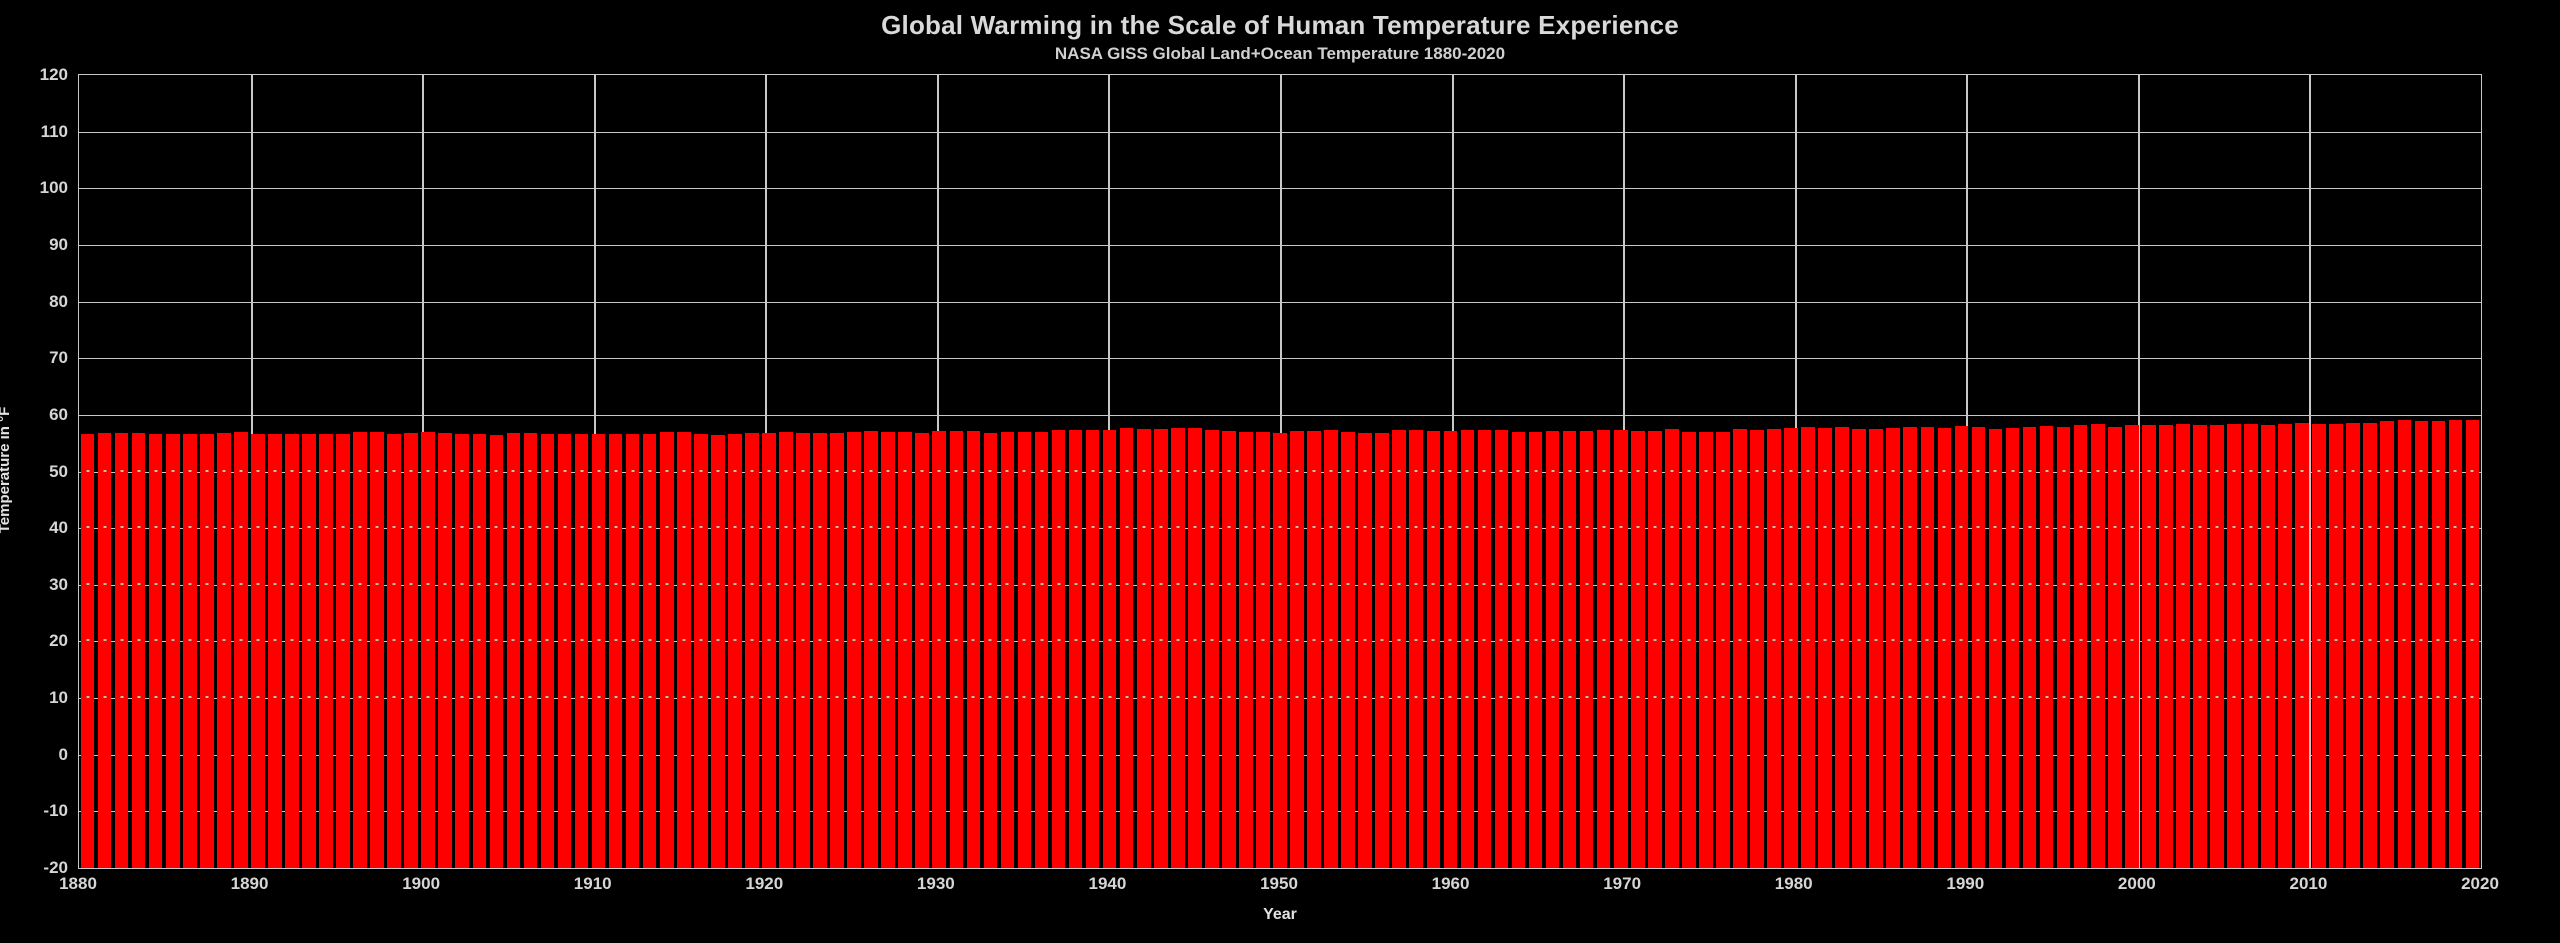  What do you see at coordinates (78, 883) in the screenshot?
I see `x-tick-label: 1880` at bounding box center [78, 883].